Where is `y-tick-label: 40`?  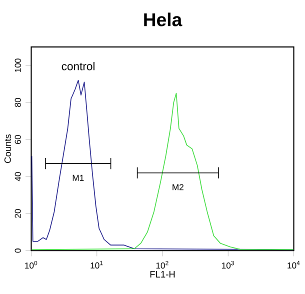 y-tick-label: 40 is located at coordinates (17, 176).